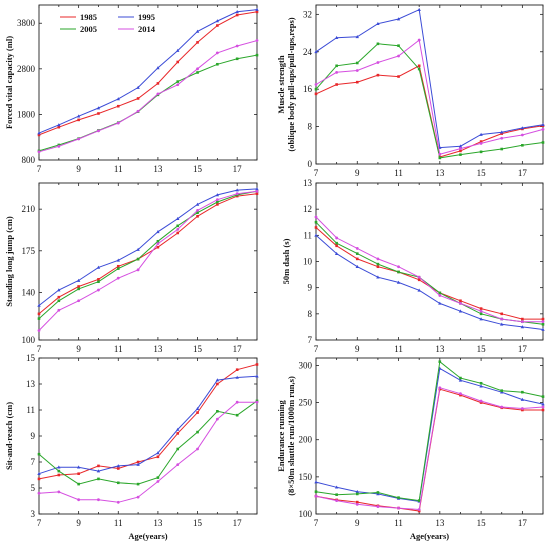 Image resolution: width=550 pixels, height=546 pixels. I want to click on y-tick-label: 15, so click(31, 358).